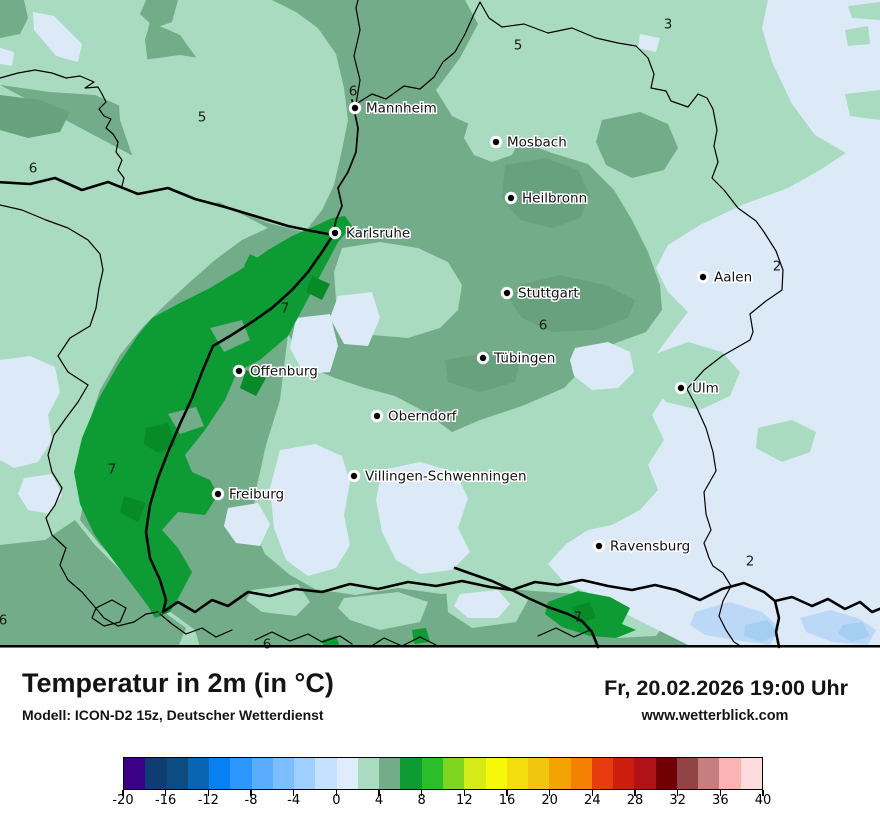  Describe the element at coordinates (526, 607) in the screenshot. I see `border-hochrhein` at that location.